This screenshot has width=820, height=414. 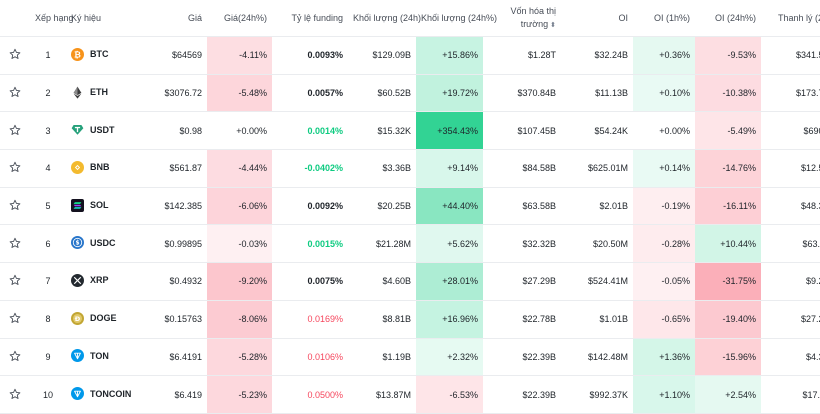 What do you see at coordinates (522, 131) in the screenshot?
I see `market-cap-cell: $107.45B` at bounding box center [522, 131].